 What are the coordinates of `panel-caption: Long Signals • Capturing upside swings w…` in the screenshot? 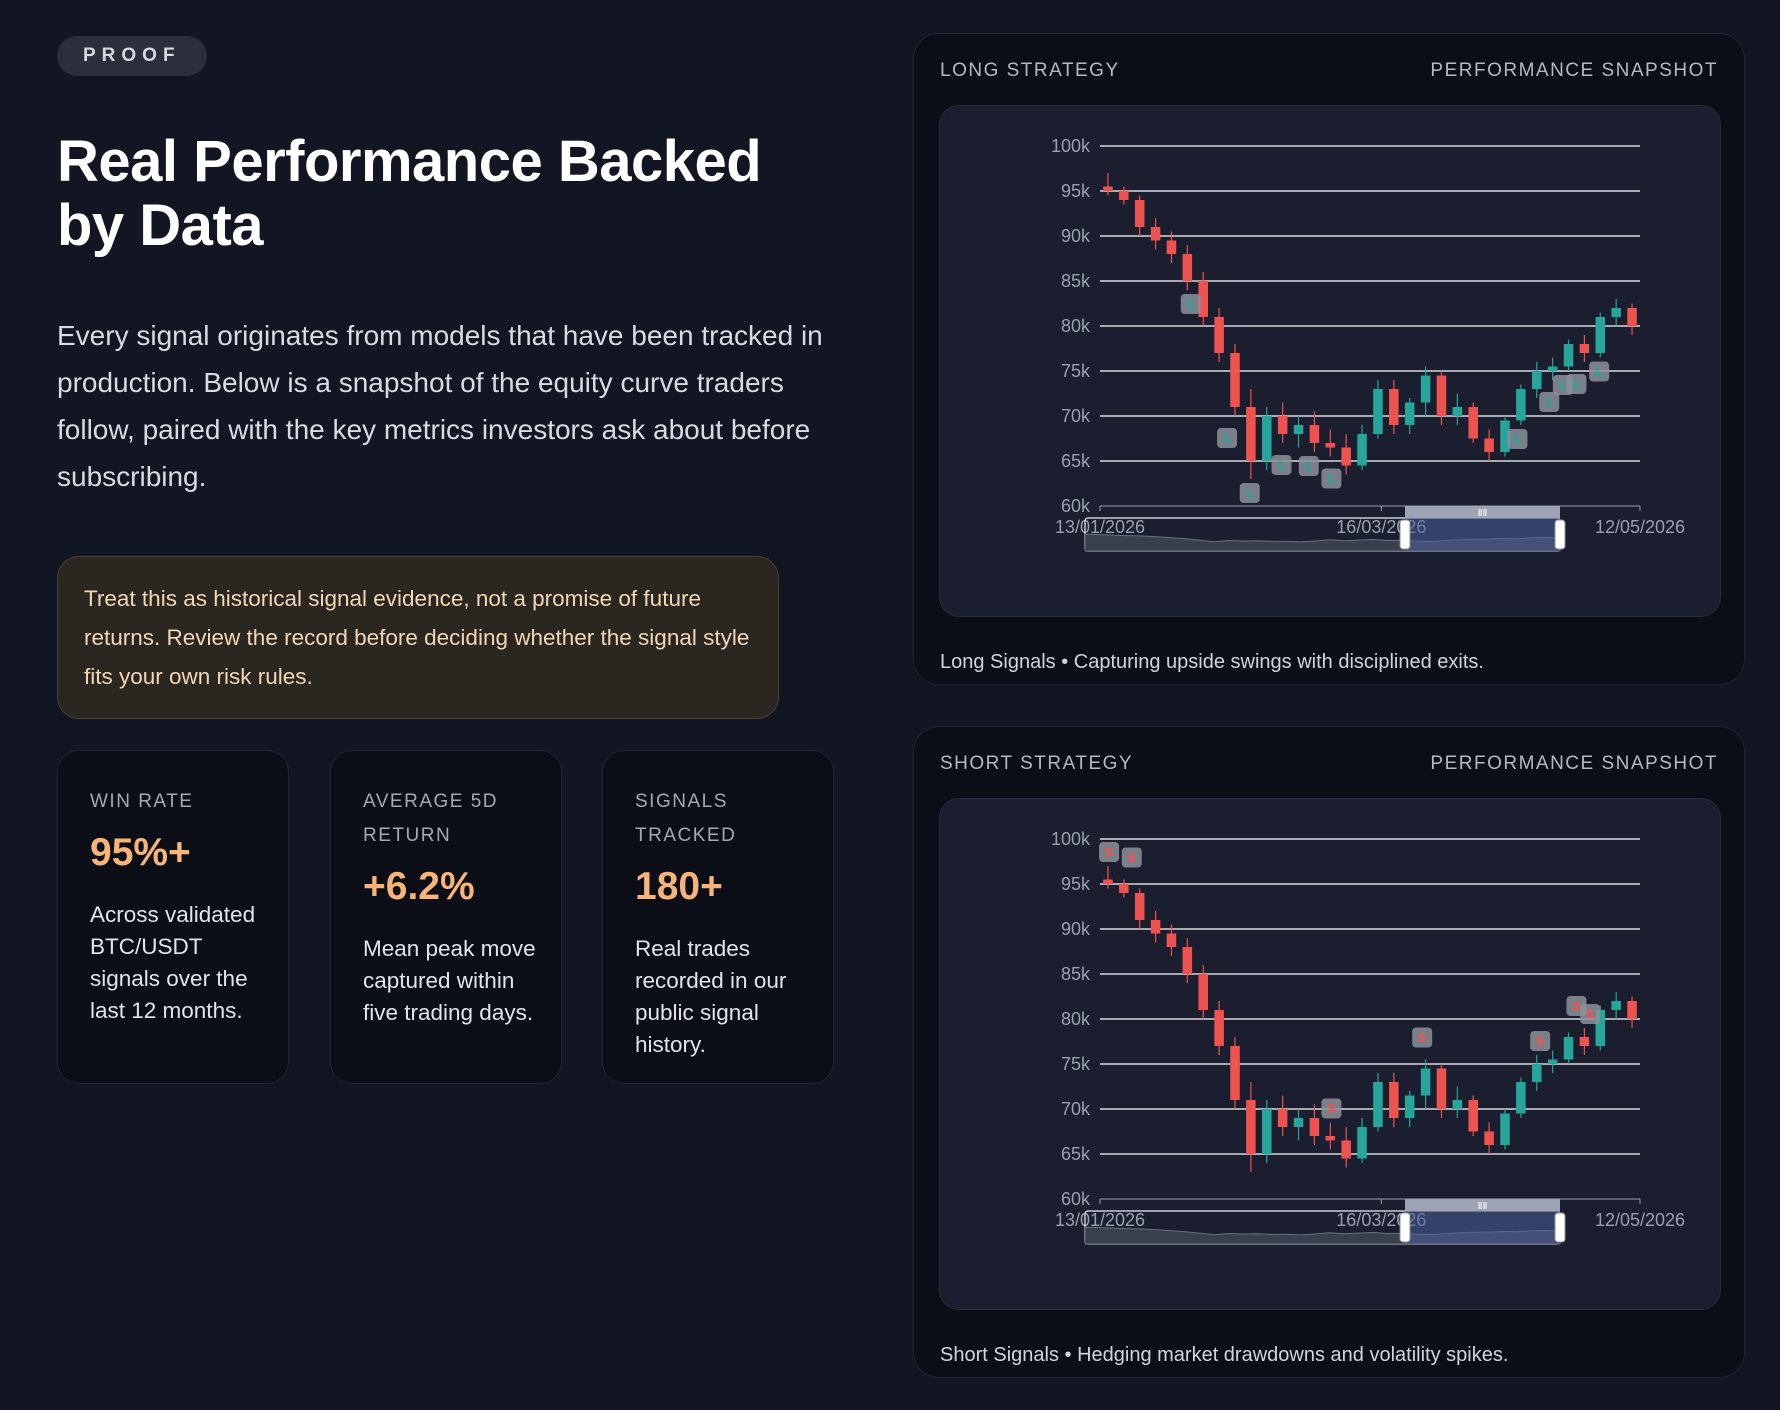 It's located at (1212, 662).